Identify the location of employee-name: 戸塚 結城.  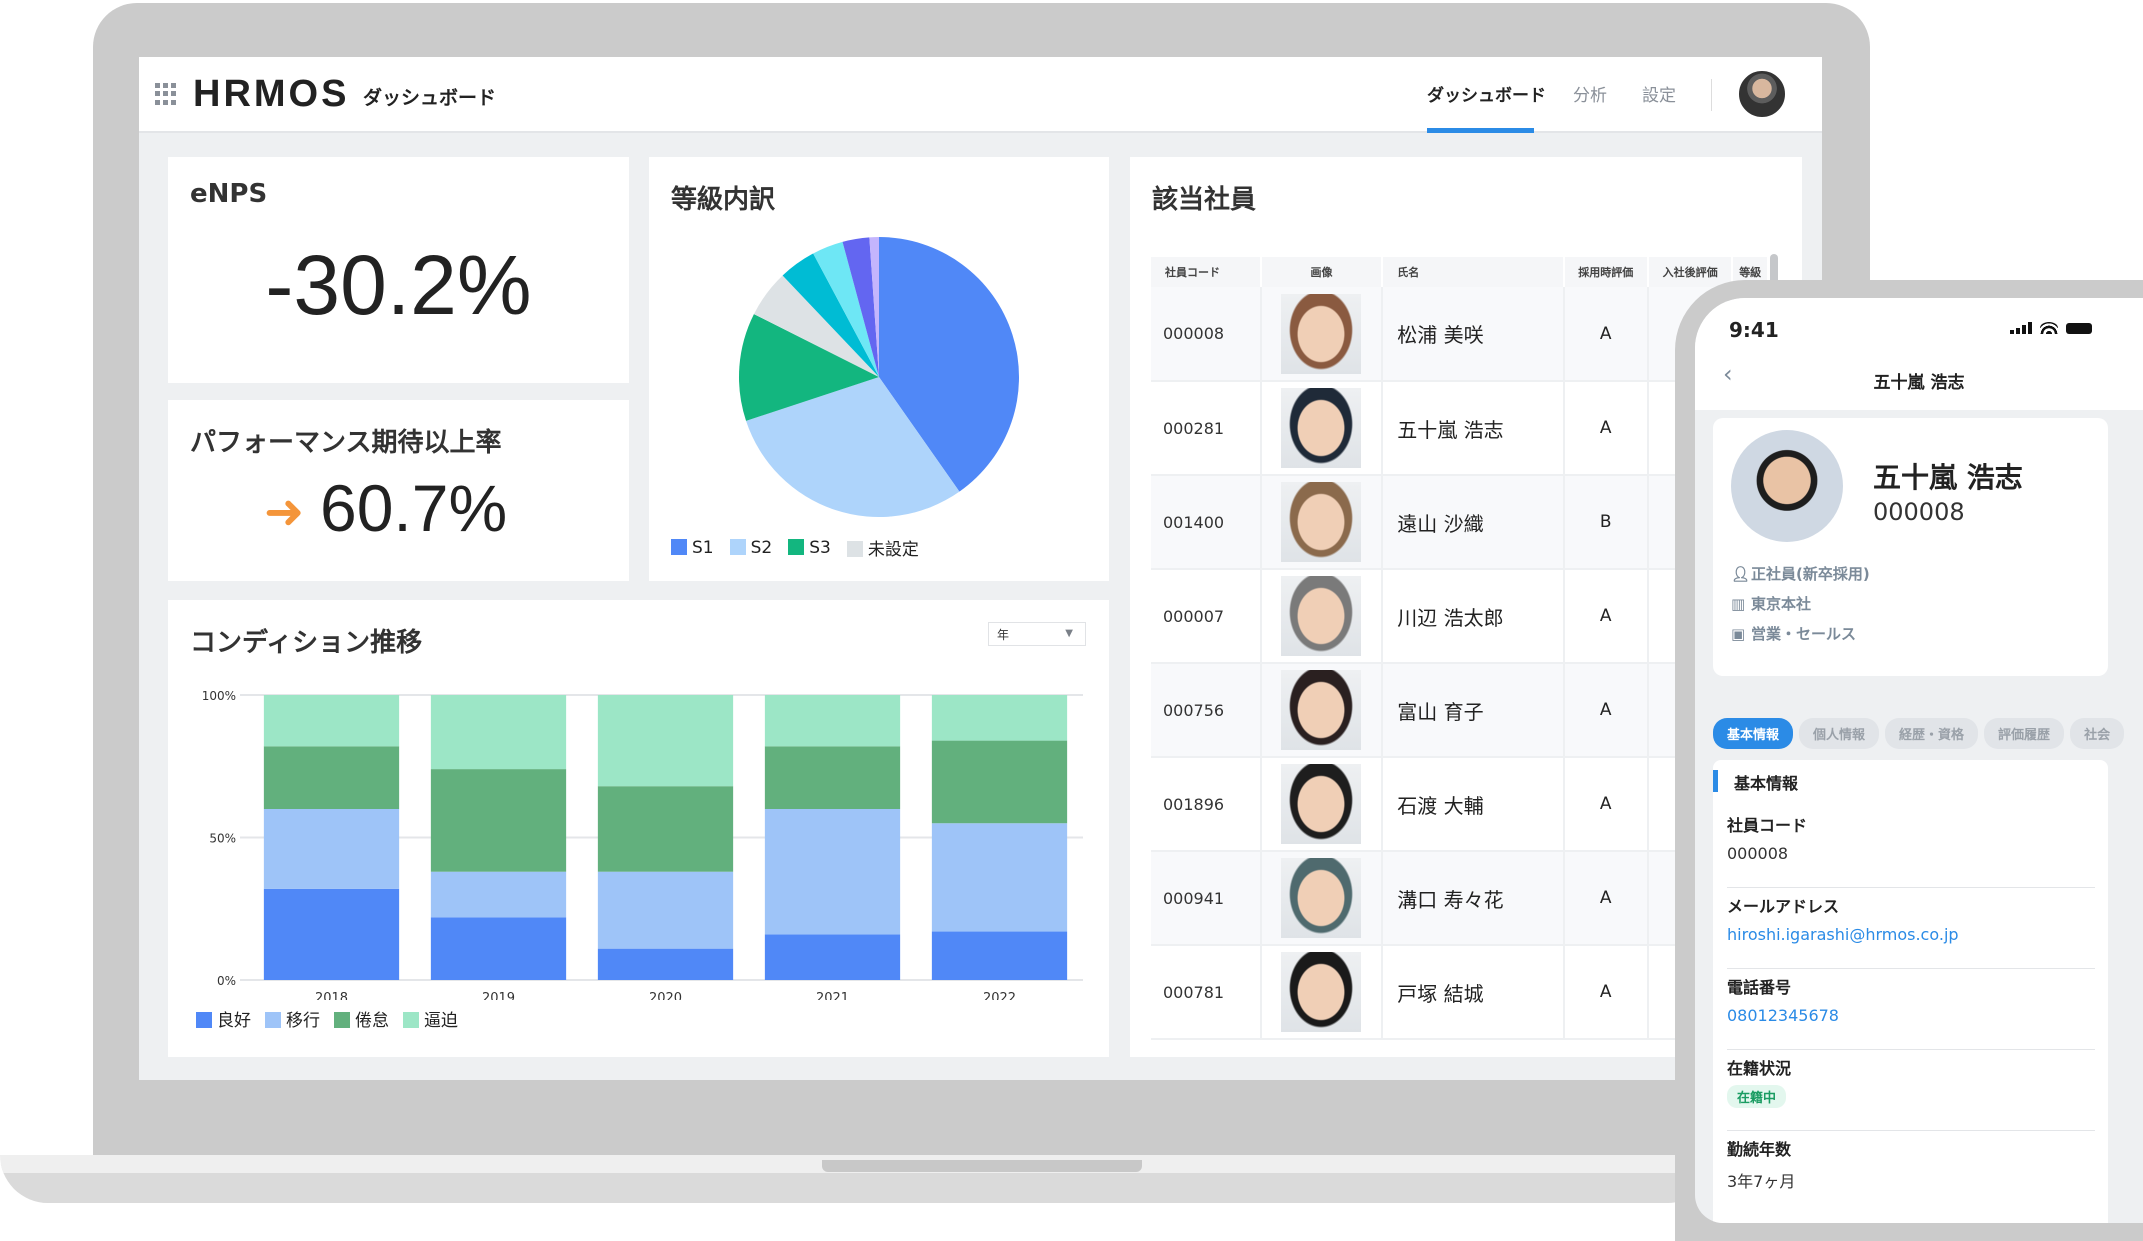
(1473, 992).